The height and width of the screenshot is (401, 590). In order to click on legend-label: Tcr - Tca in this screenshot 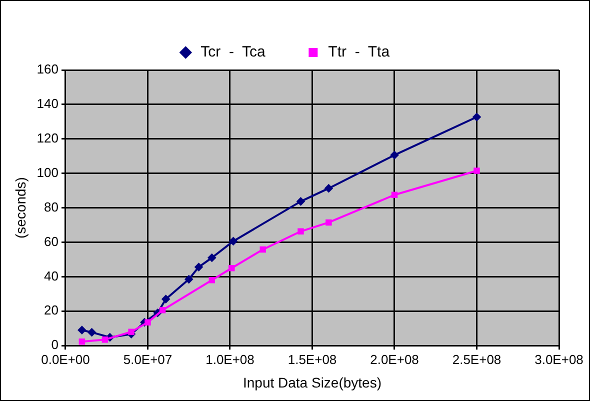, I will do `click(233, 52)`.